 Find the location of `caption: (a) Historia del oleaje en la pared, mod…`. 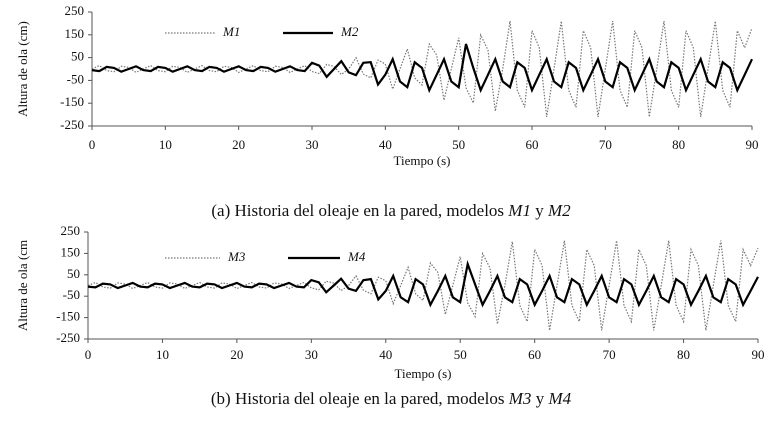

caption: (a) Historia del oleaje en la pared, mod… is located at coordinates (391, 210).